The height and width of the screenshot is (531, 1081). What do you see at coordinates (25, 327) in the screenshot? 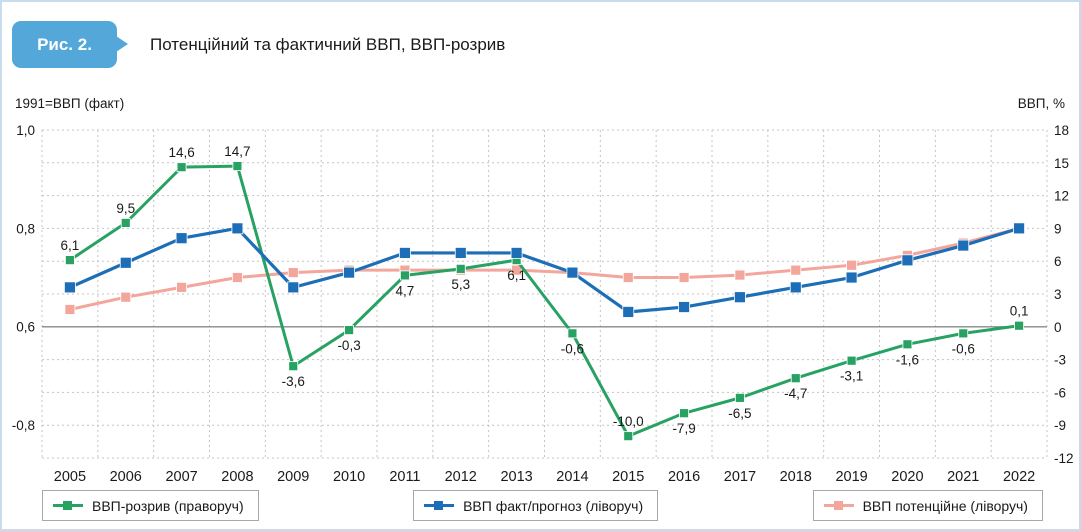
I see `svg-text: 0,6` at bounding box center [25, 327].